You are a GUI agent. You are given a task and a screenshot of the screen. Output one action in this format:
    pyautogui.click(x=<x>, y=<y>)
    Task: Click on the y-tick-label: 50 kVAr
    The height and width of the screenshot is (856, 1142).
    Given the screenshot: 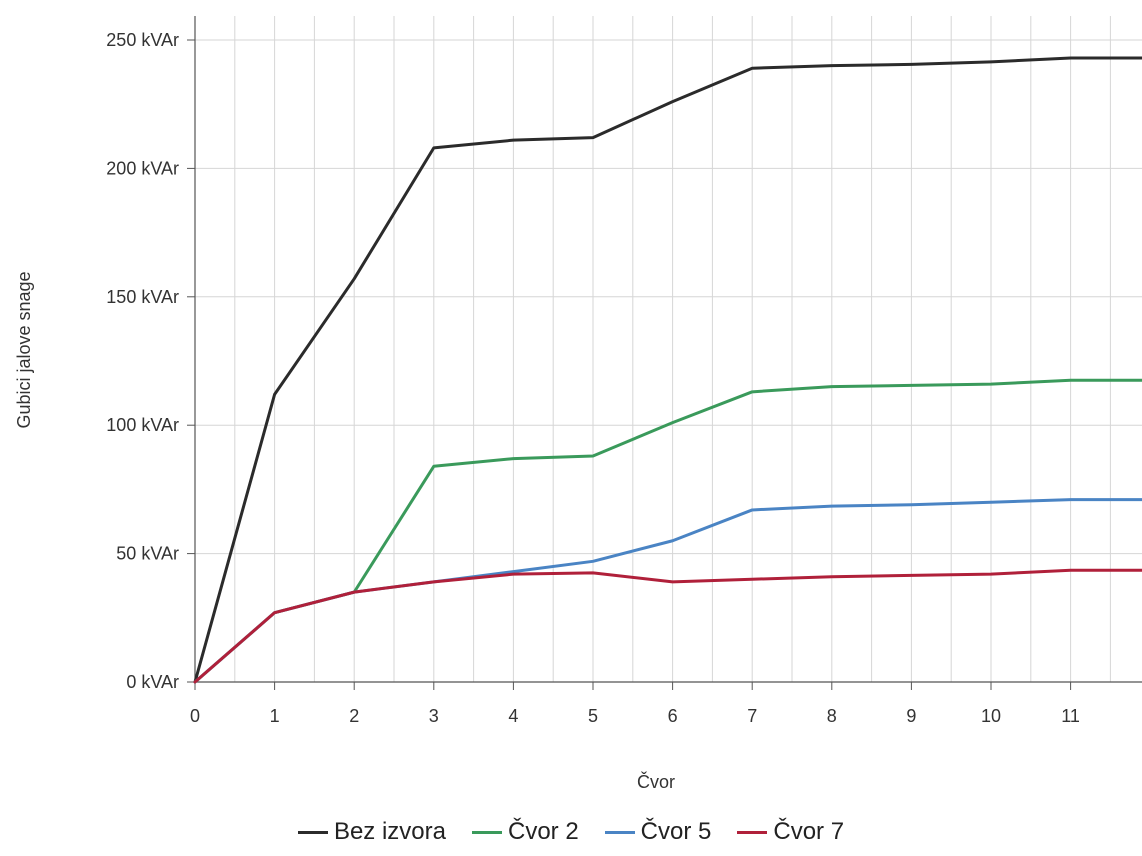 What is the action you would take?
    pyautogui.click(x=147, y=554)
    